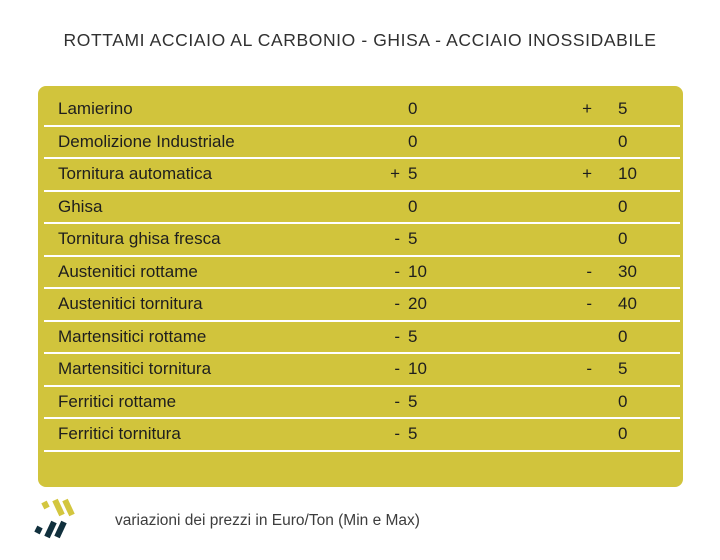 Image resolution: width=720 pixels, height=560 pixels. I want to click on row-label: Ghisa, so click(80, 206).